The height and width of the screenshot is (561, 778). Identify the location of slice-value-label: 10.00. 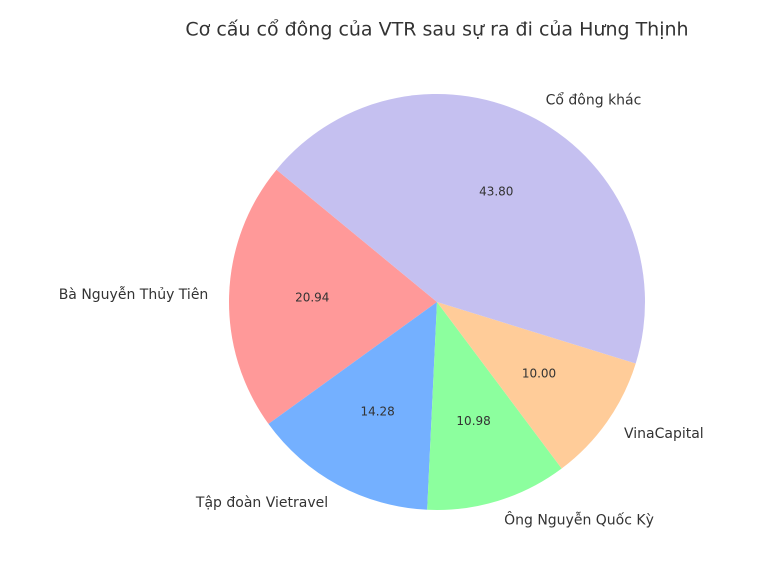
(539, 373).